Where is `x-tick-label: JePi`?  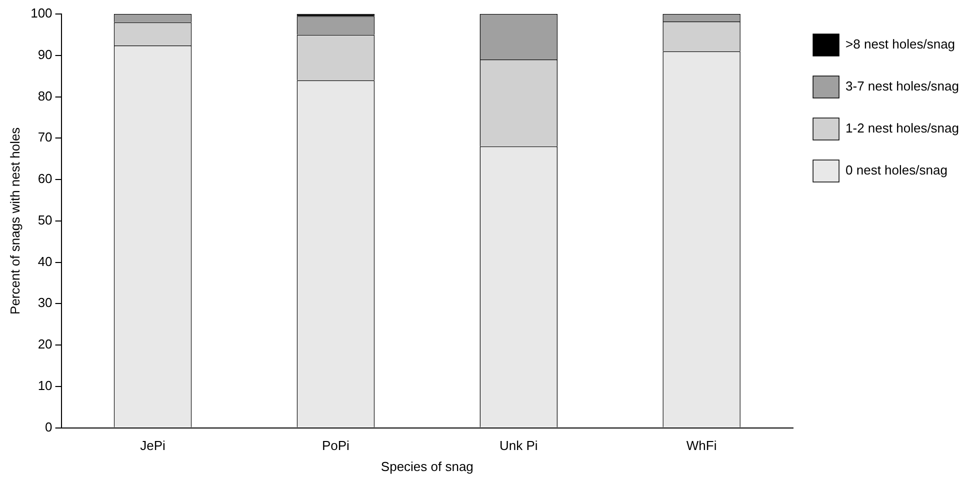
x-tick-label: JePi is located at coordinates (153, 446).